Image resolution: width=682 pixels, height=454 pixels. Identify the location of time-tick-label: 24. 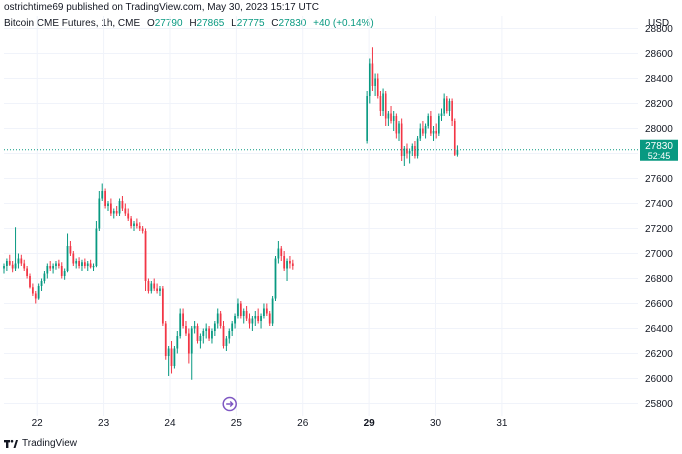
(170, 423).